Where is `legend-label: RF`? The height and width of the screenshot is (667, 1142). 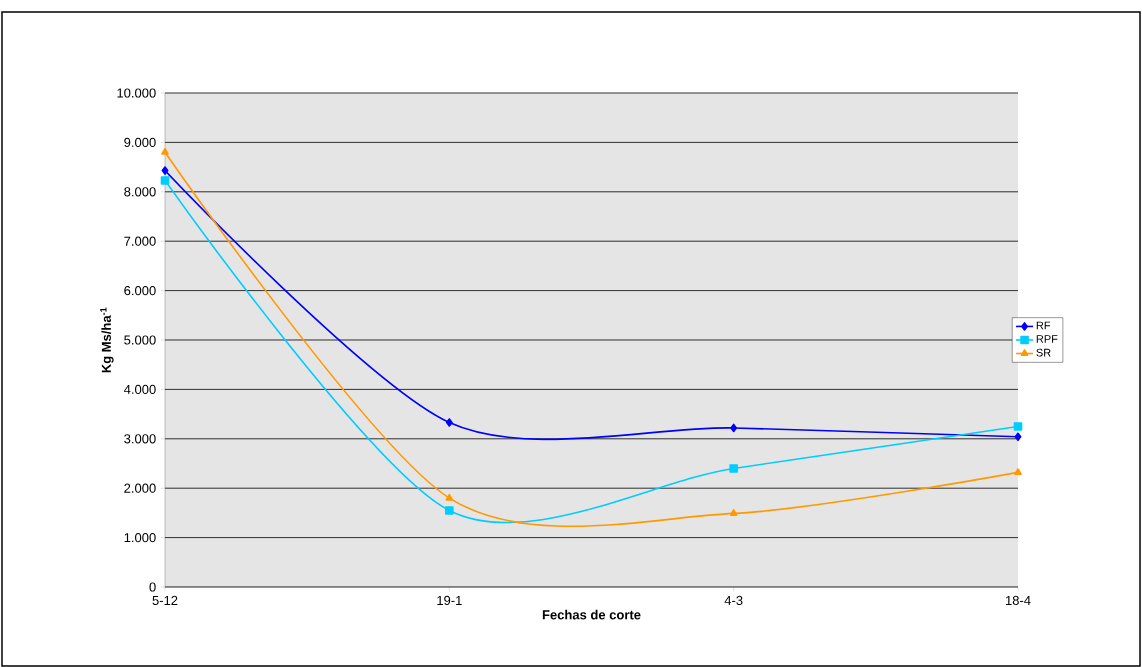
legend-label: RF is located at coordinates (1043, 325).